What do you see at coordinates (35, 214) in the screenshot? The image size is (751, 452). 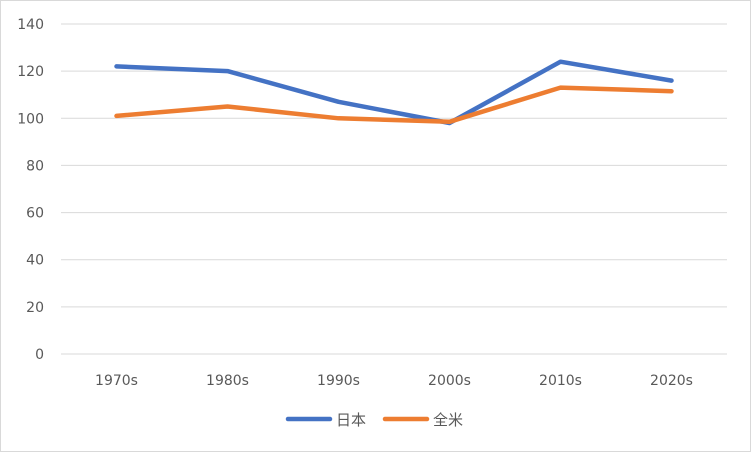 I see `y-tick-label: 60` at bounding box center [35, 214].